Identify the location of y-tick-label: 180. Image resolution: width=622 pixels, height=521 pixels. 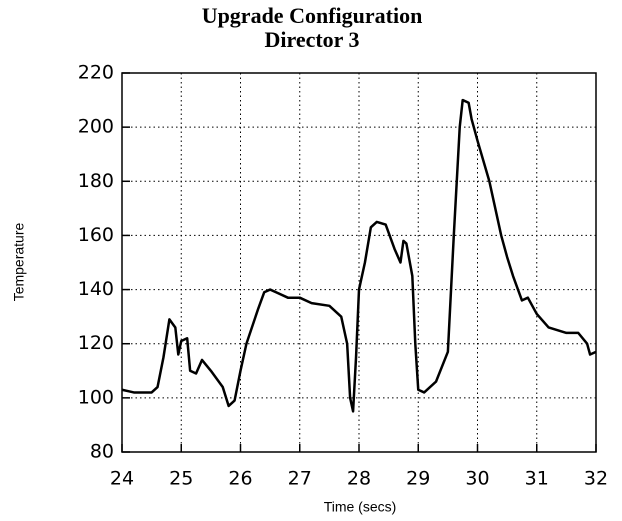
(96, 181).